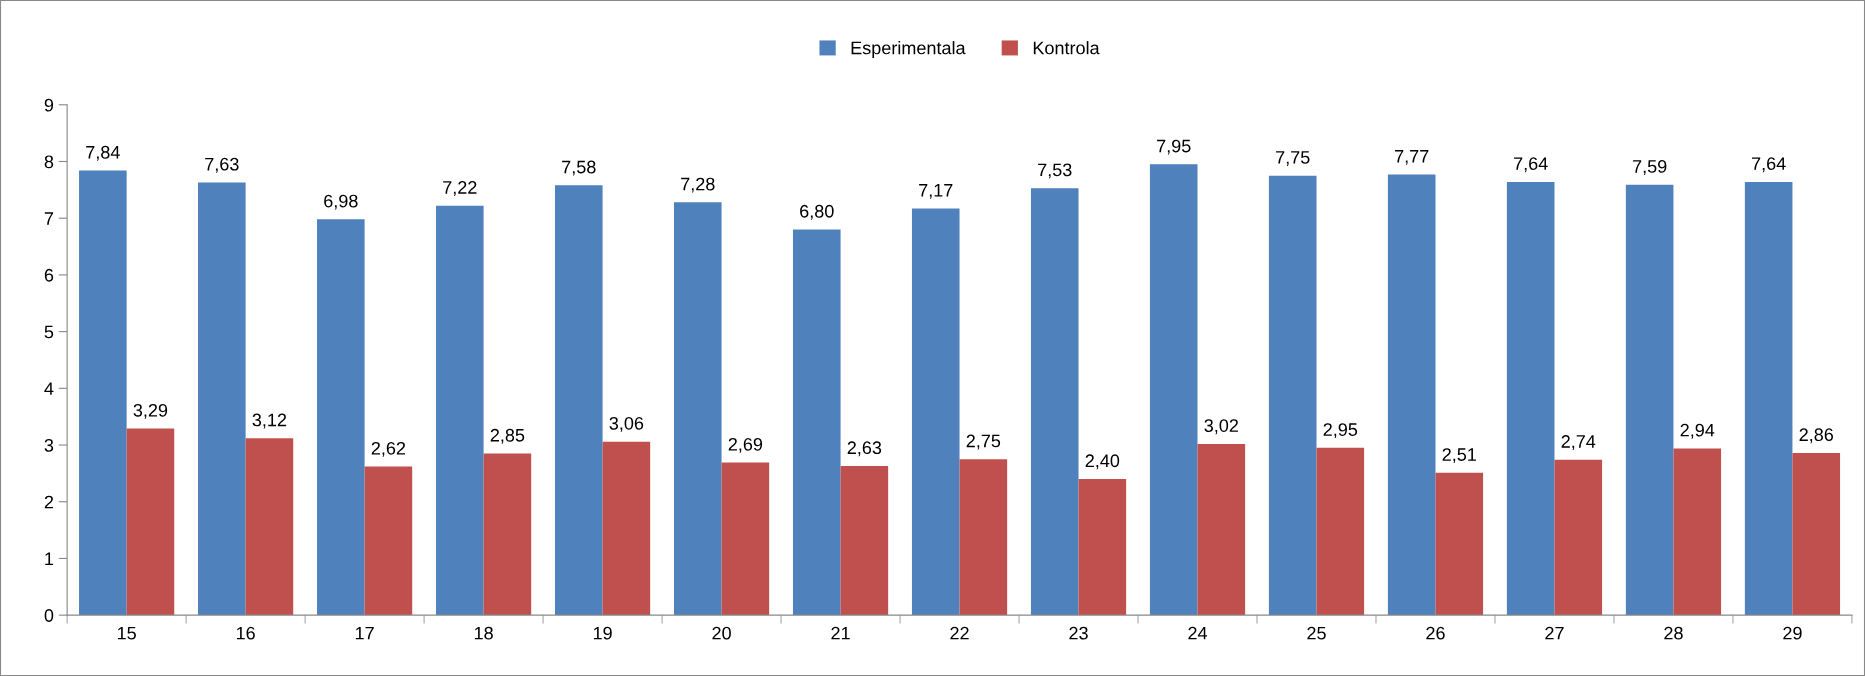 The height and width of the screenshot is (676, 1865). What do you see at coordinates (245, 633) in the screenshot?
I see `x-tick-label: 16` at bounding box center [245, 633].